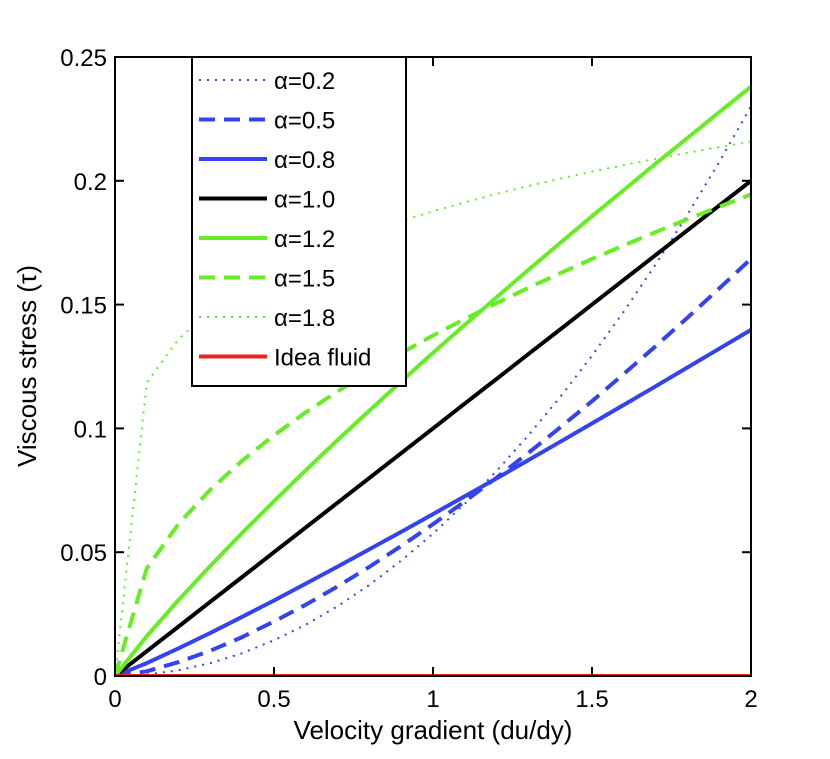  Describe the element at coordinates (433, 730) in the screenshot. I see `x-axis-title: Velocity gradient (du/dy)` at that location.